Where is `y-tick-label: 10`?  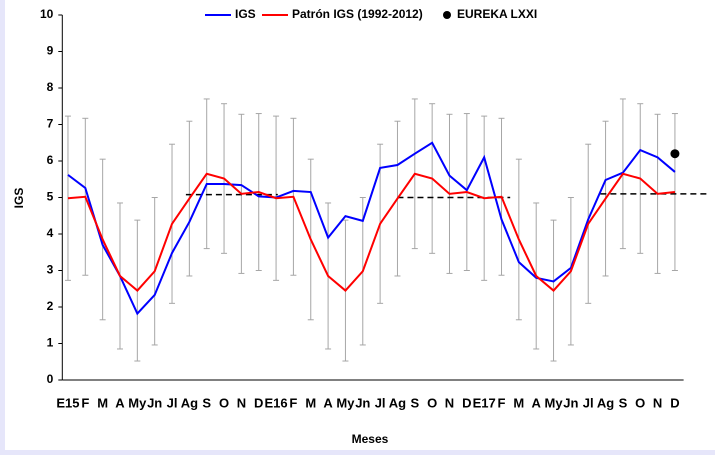
y-tick-label: 10 is located at coordinates (47, 14).